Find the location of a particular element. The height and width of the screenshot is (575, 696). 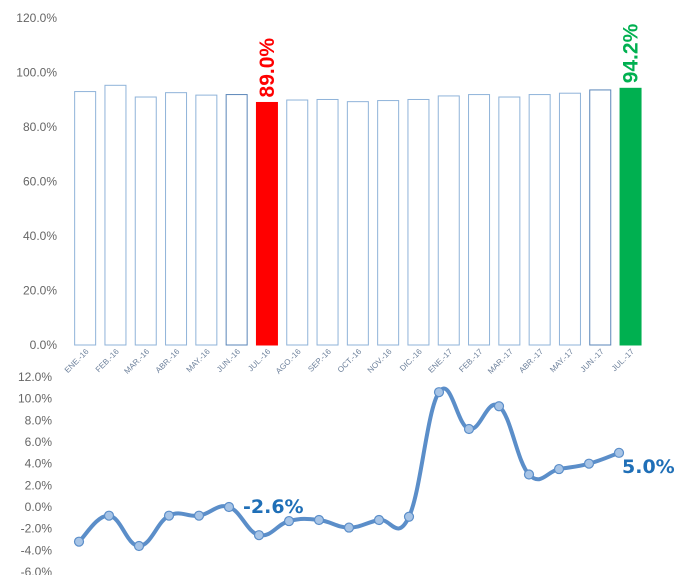

bar-x-tick-label: SEP.-16 is located at coordinates (319, 360).